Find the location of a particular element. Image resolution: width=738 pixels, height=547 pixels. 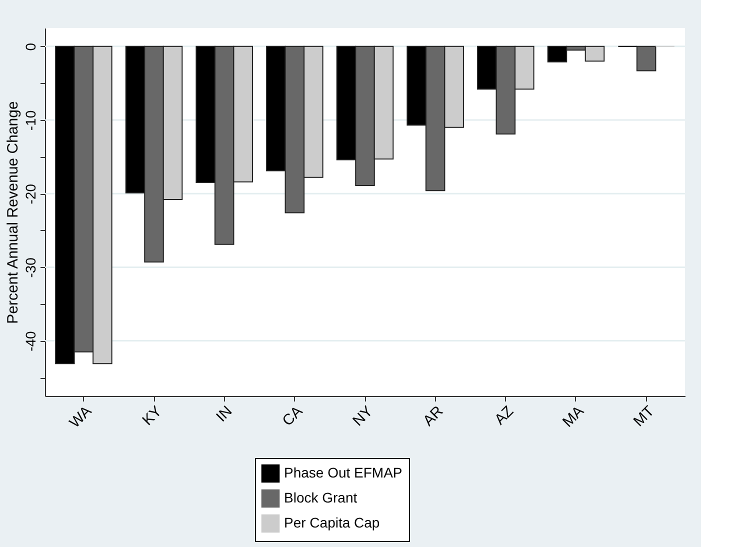

y-tick-label: -40 is located at coordinates (30, 341).